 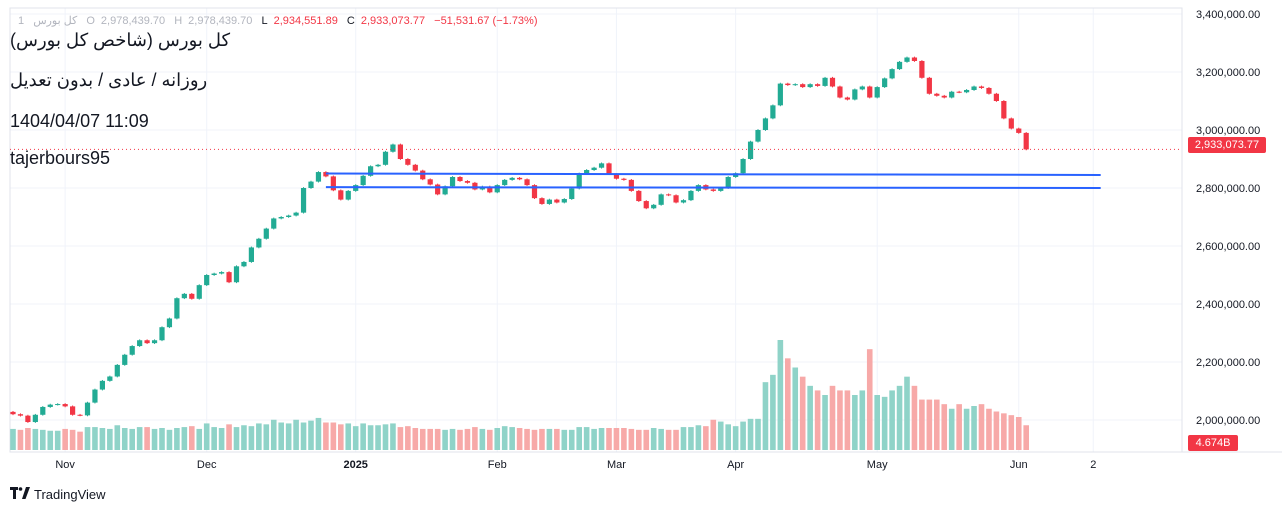 What do you see at coordinates (393, 21) in the screenshot?
I see `legend-close-value: 2,933,073.77` at bounding box center [393, 21].